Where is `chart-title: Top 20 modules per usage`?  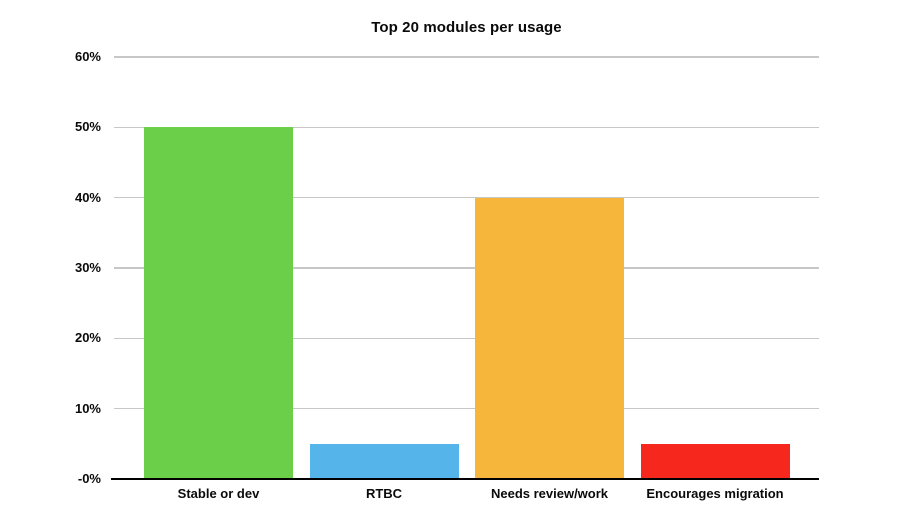
chart-title: Top 20 modules per usage is located at coordinates (466, 27).